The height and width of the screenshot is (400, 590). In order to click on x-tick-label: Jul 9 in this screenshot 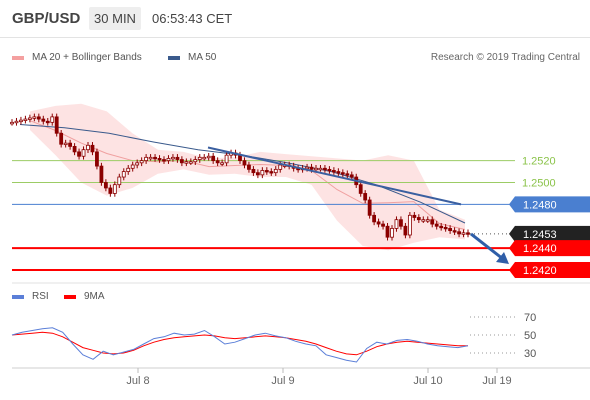, I will do `click(282, 381)`.